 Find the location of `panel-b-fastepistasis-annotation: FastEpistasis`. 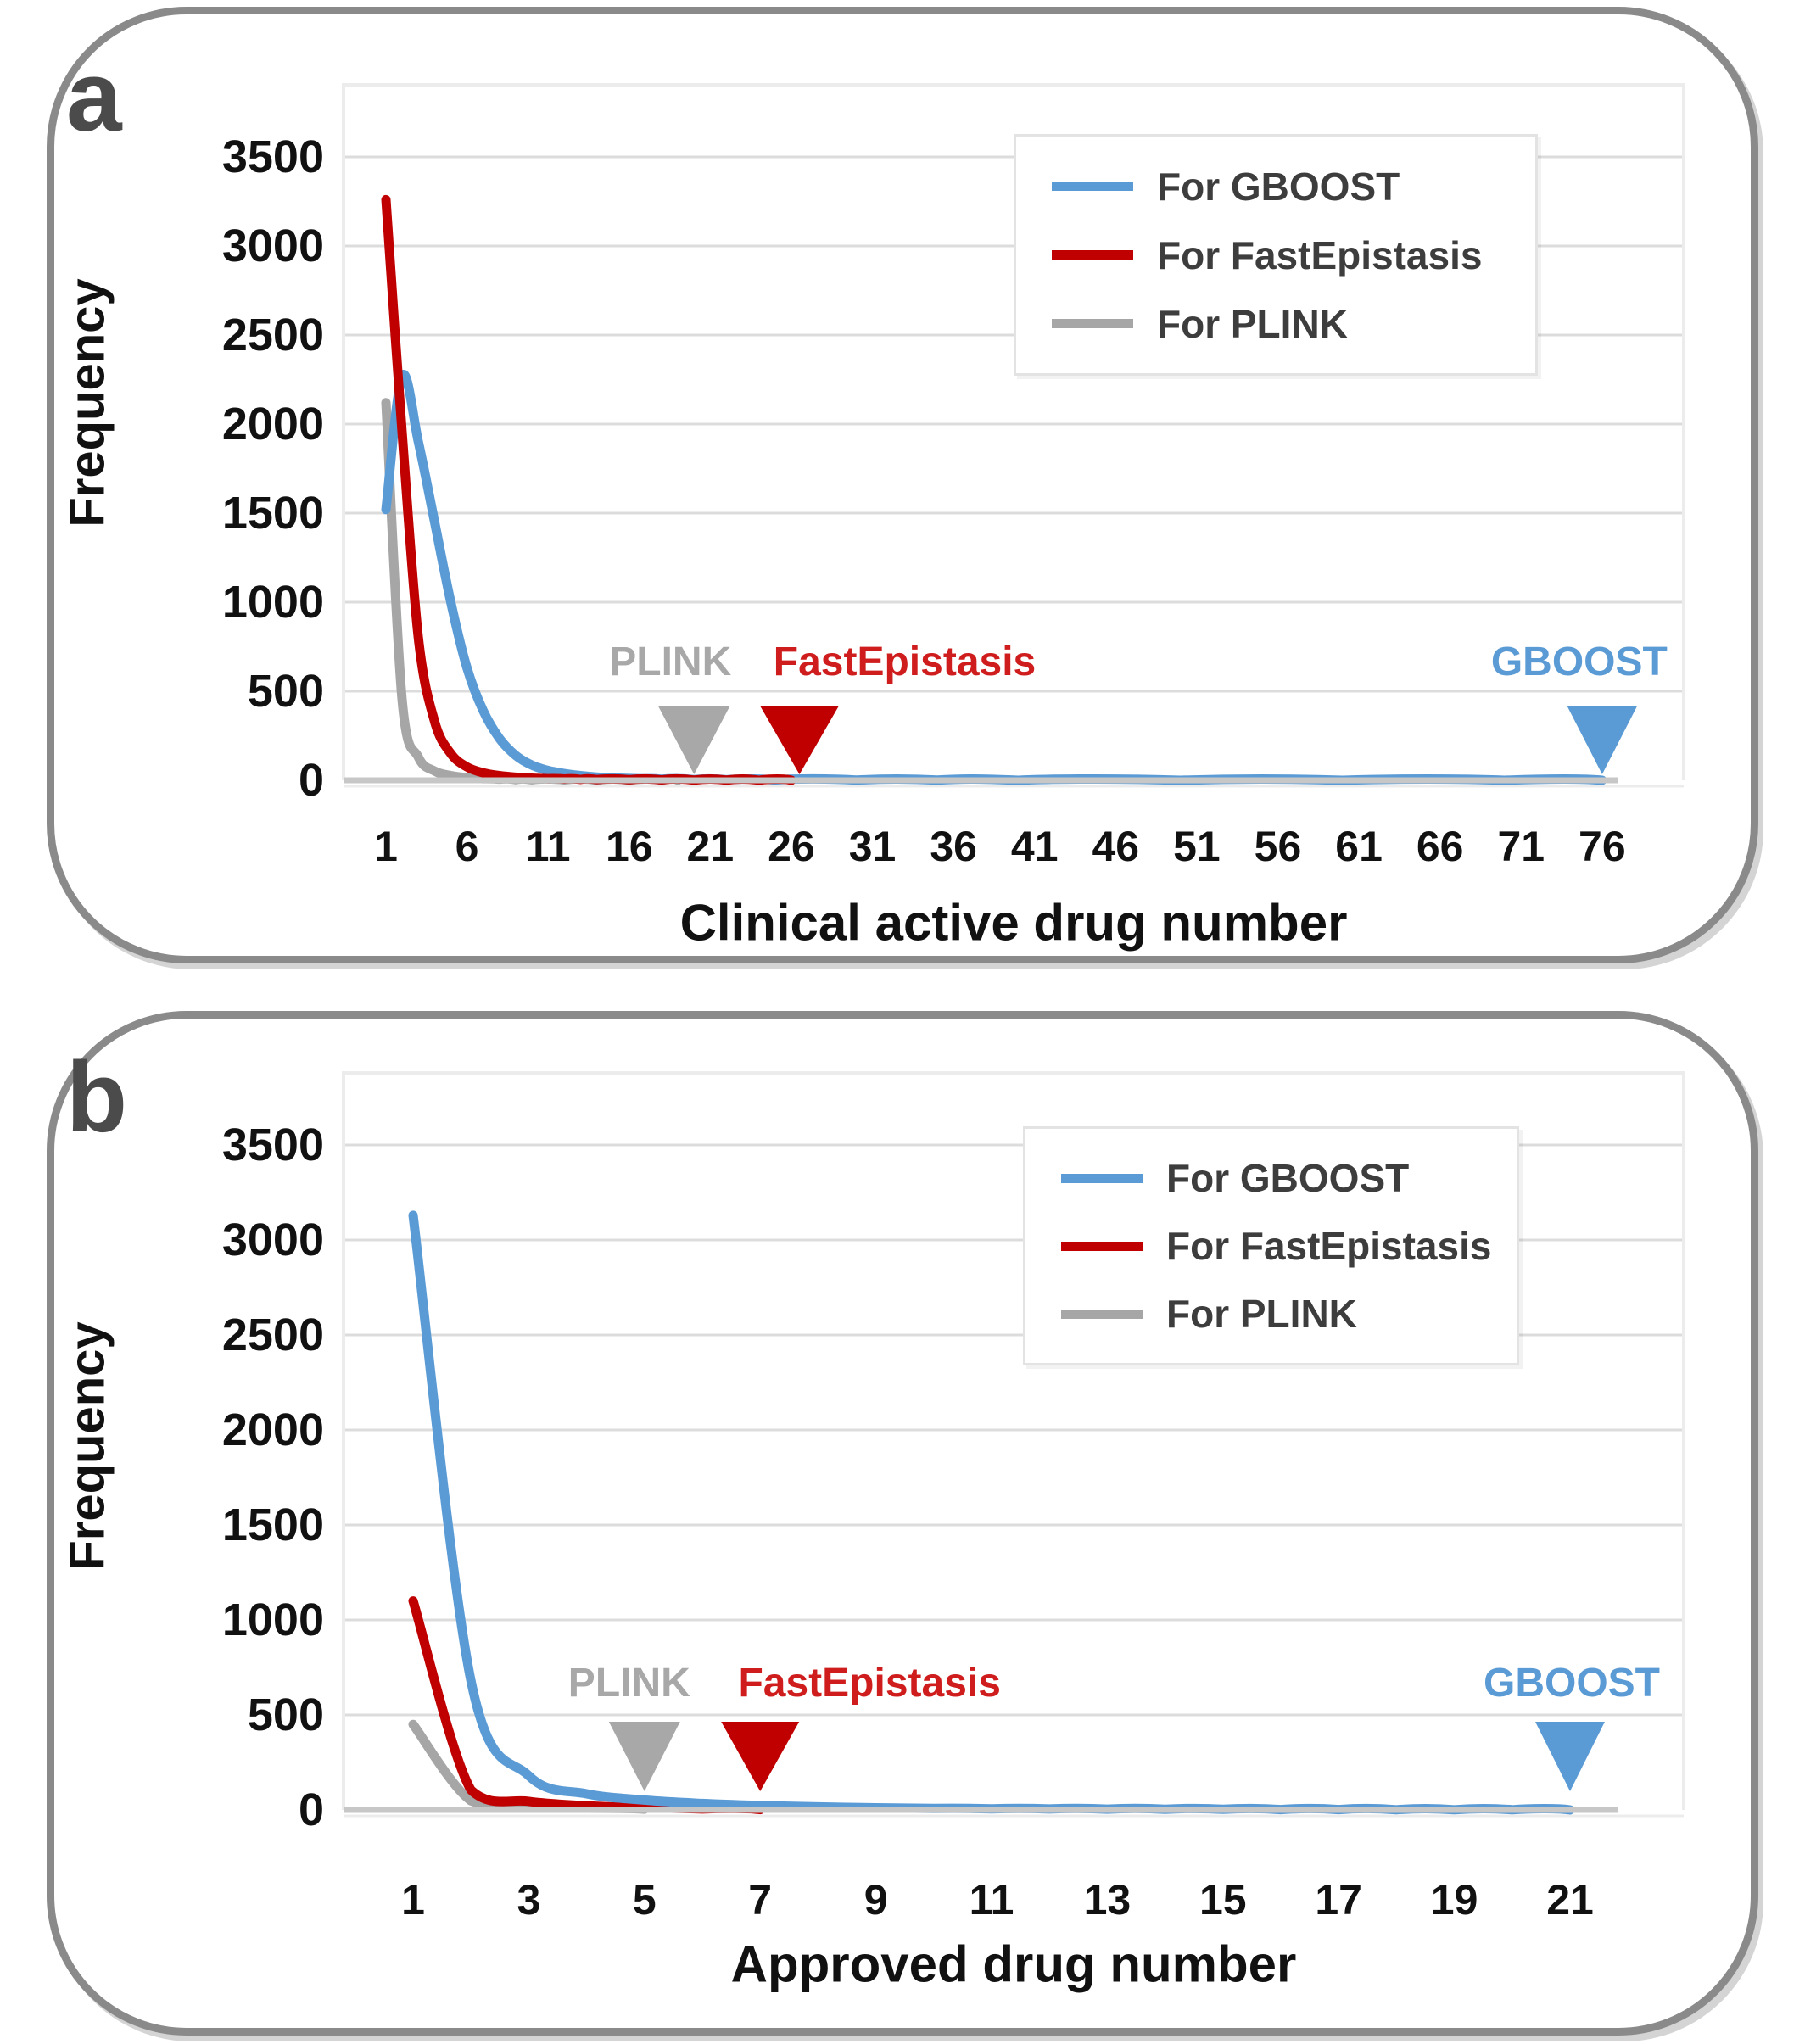

panel-b-fastepistasis-annotation: FastEpistasis is located at coordinates (869, 1683).